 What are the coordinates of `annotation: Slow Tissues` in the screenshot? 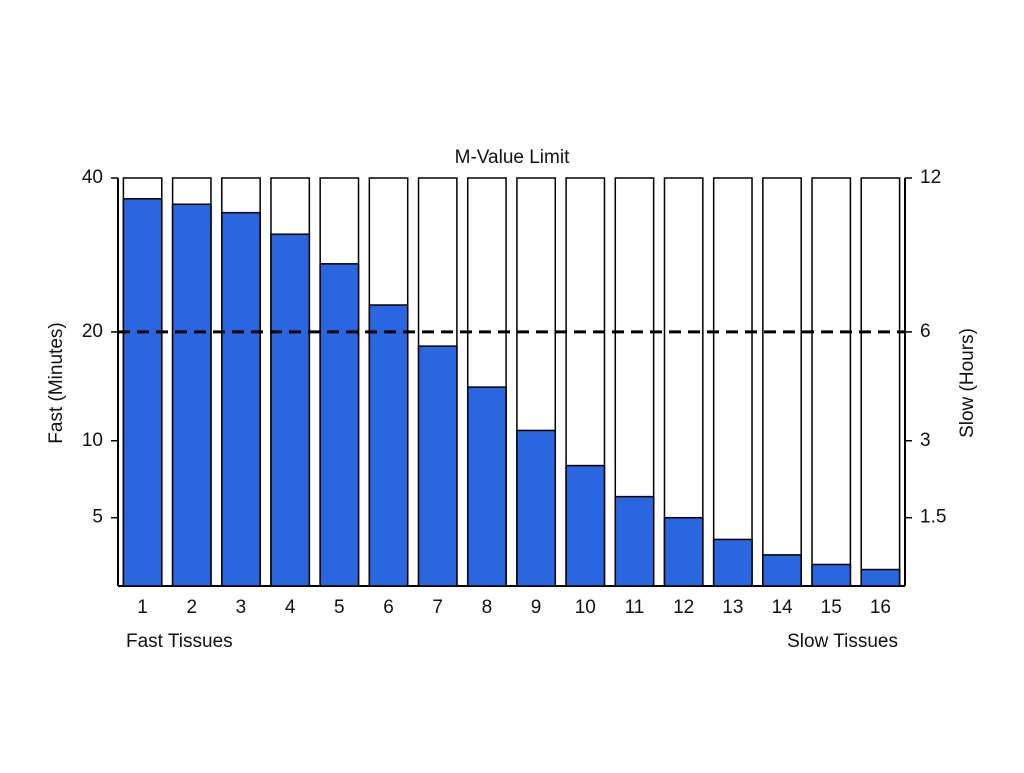 It's located at (842, 641).